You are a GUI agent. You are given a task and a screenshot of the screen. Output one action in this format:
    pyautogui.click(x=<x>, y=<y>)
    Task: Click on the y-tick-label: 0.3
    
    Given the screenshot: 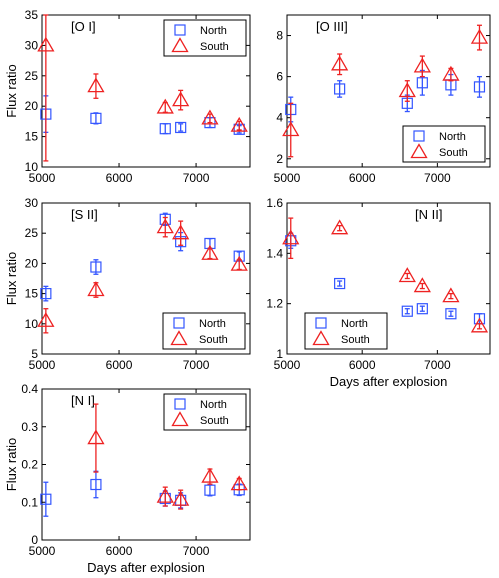 What is the action you would take?
    pyautogui.click(x=29, y=427)
    